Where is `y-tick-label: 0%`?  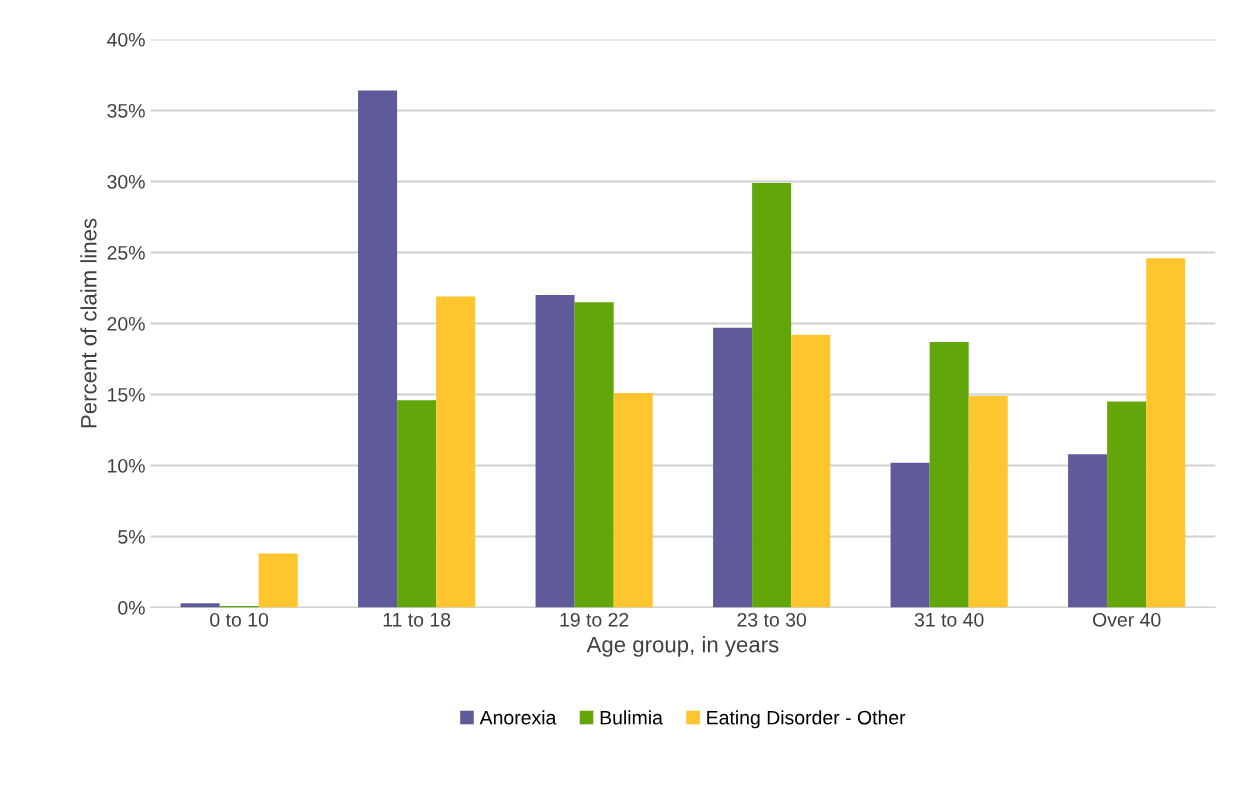 y-tick-label: 0% is located at coordinates (131, 608).